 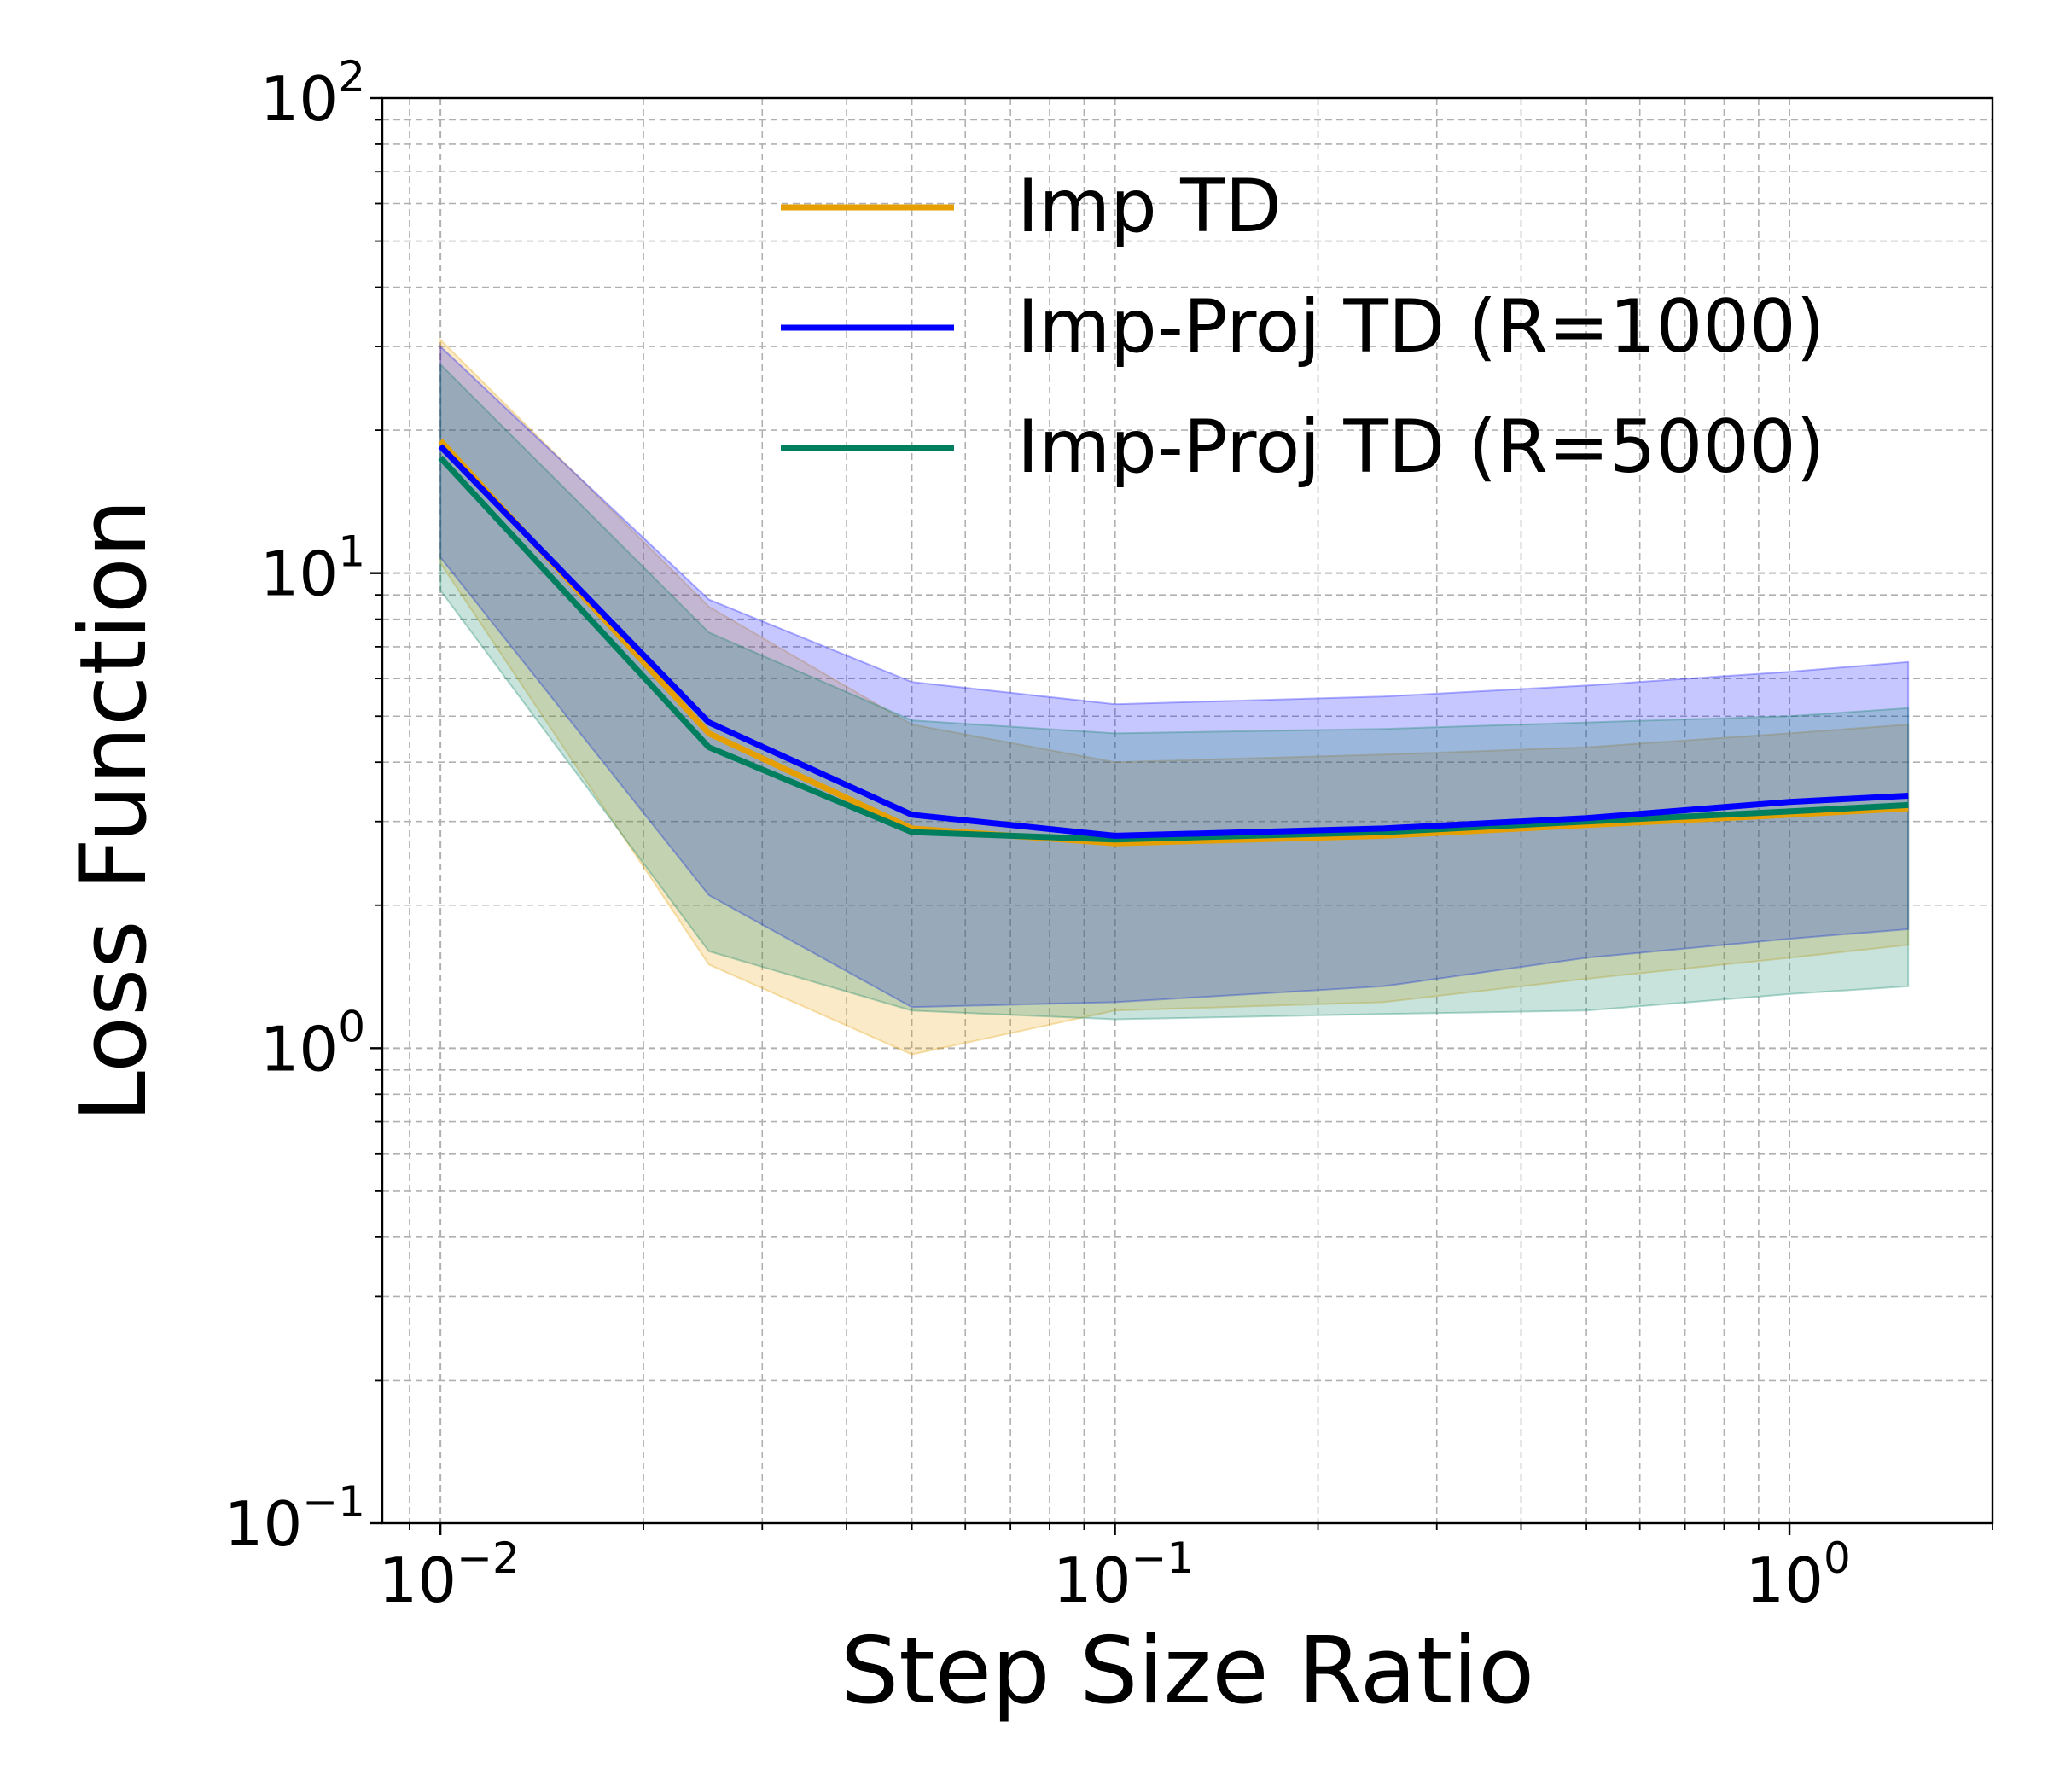 I want to click on y-tick-label: 10², so click(x=312, y=93).